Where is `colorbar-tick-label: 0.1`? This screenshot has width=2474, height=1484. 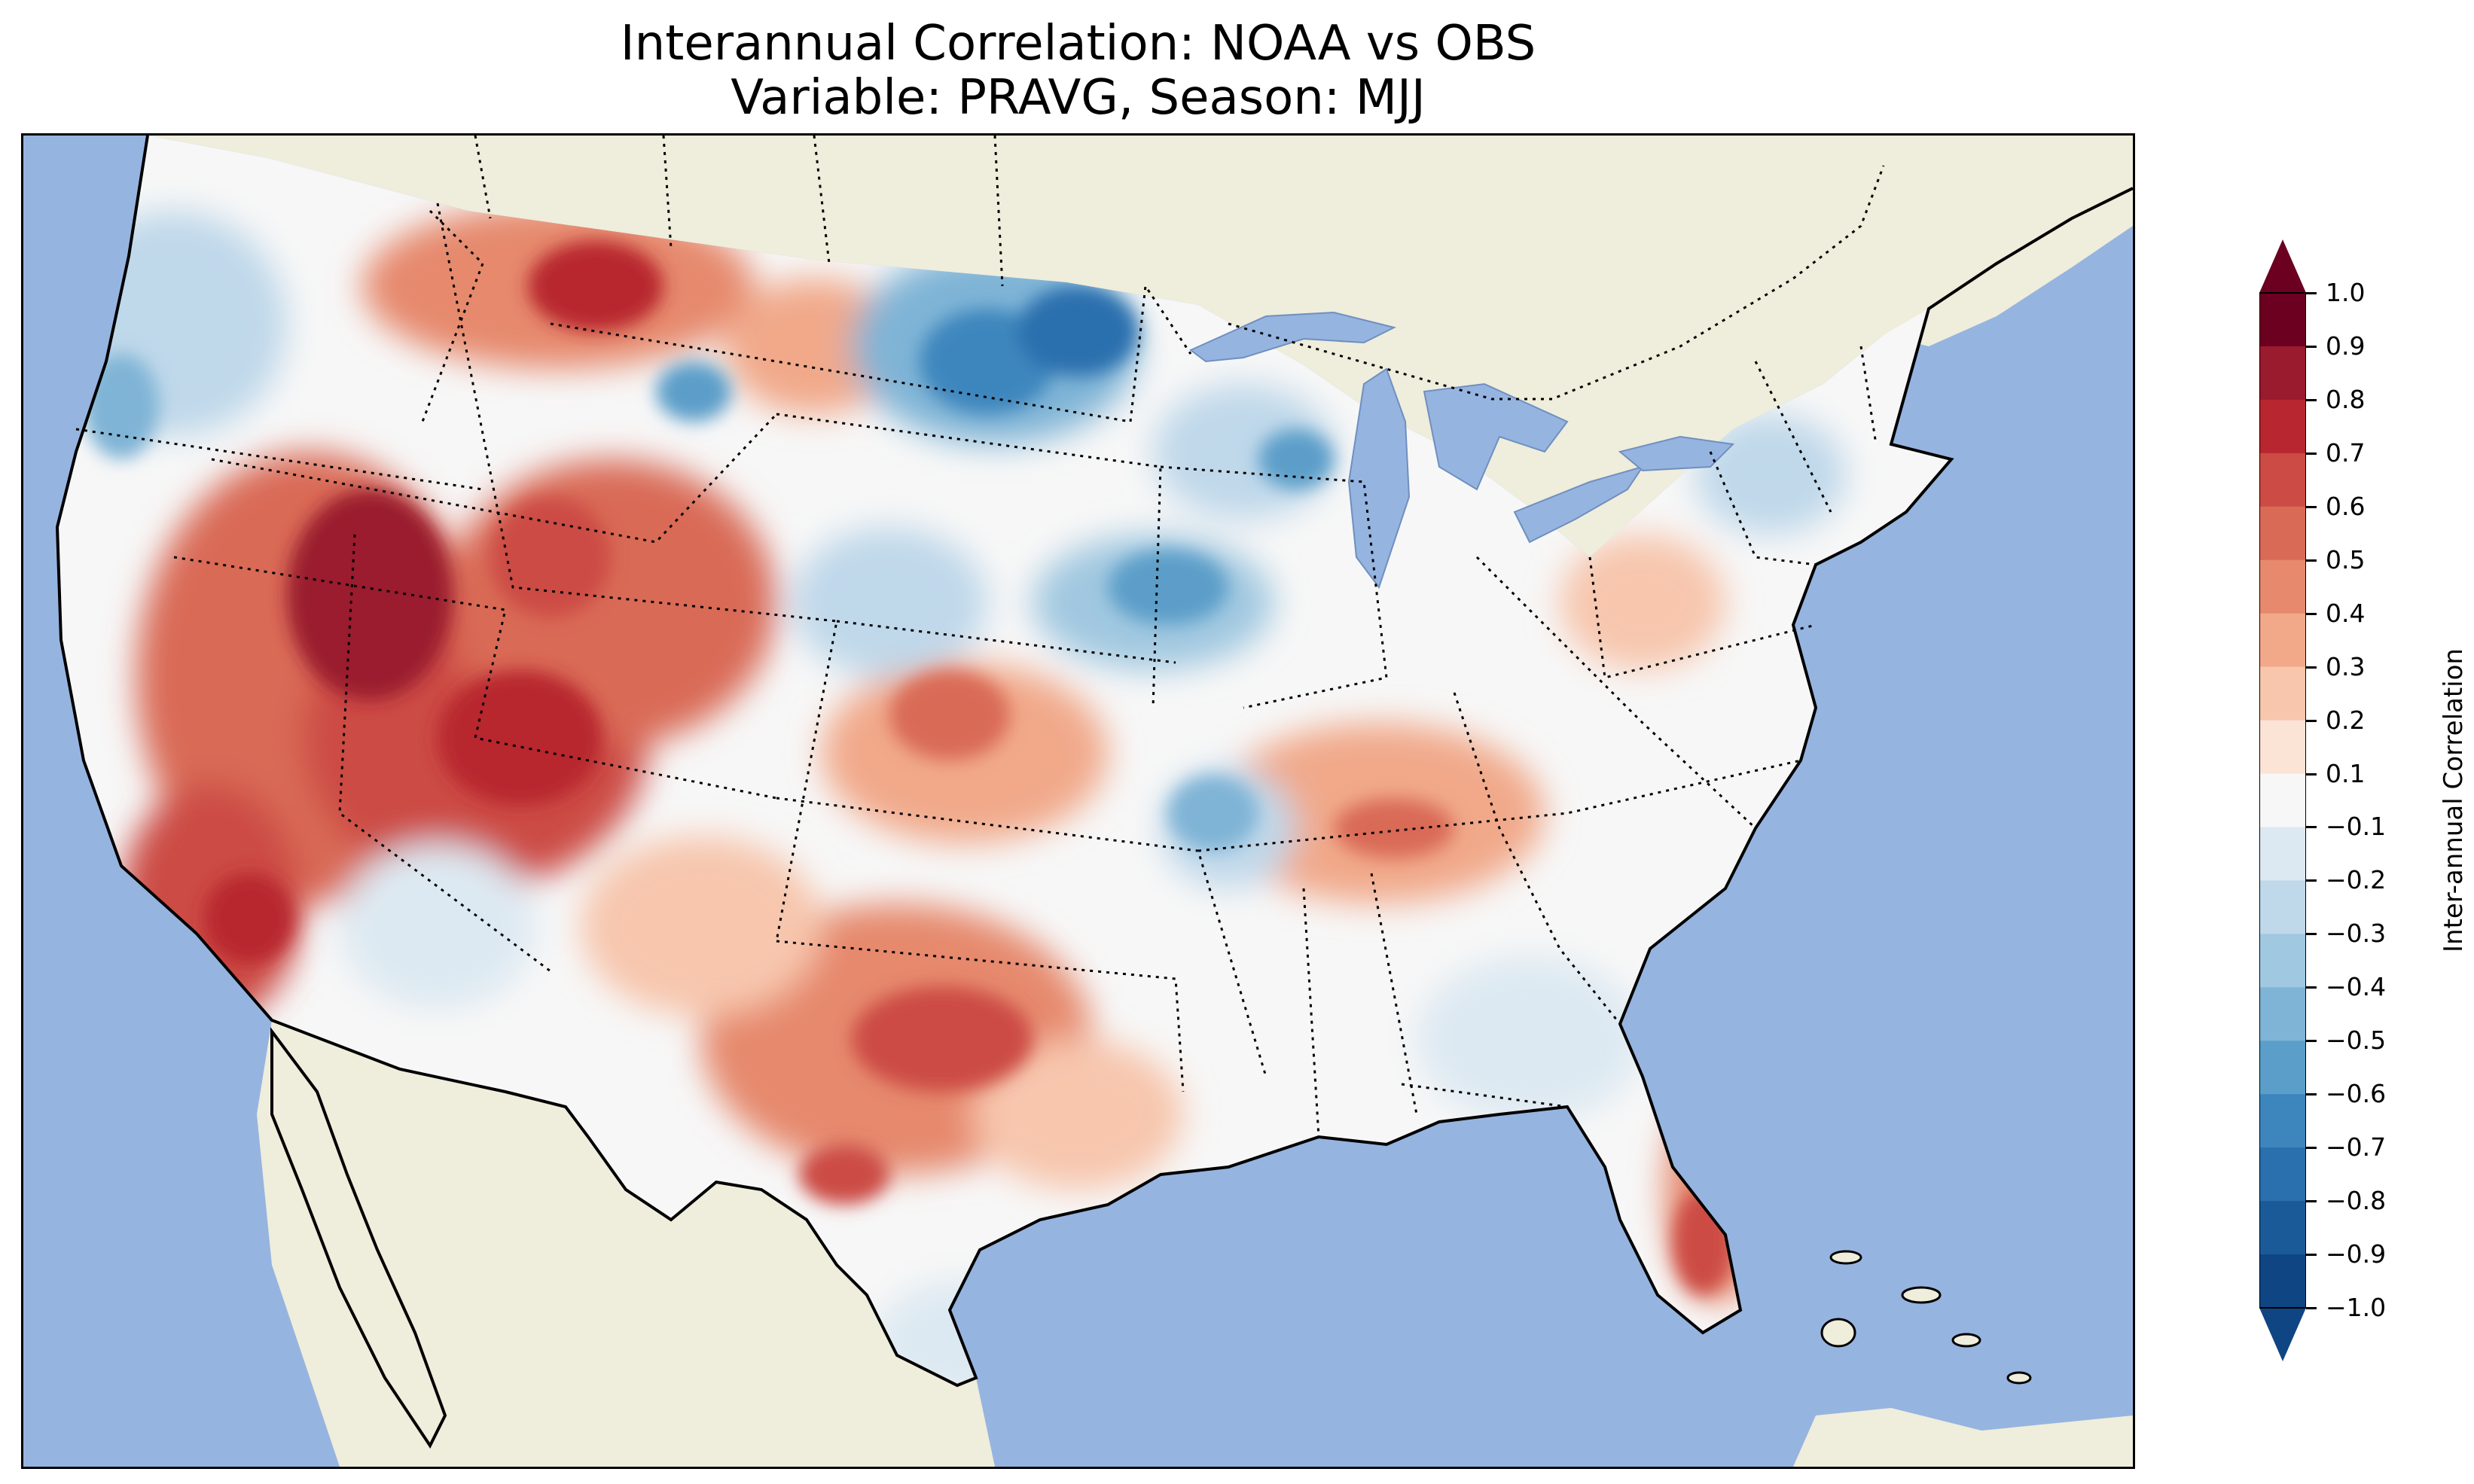 colorbar-tick-label: 0.1 is located at coordinates (2346, 773).